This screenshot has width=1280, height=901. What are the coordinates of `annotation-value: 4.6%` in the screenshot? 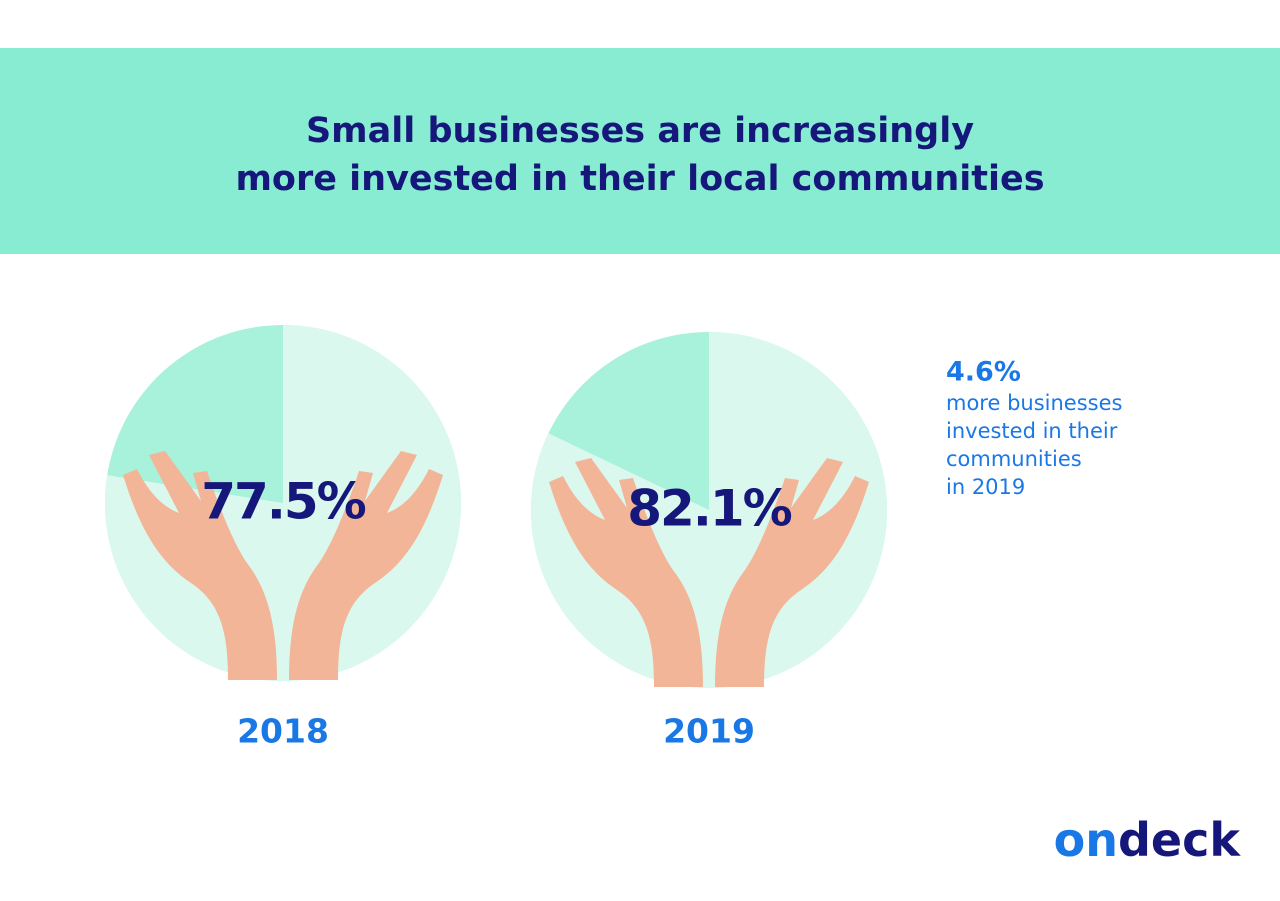 It's located at (983, 372).